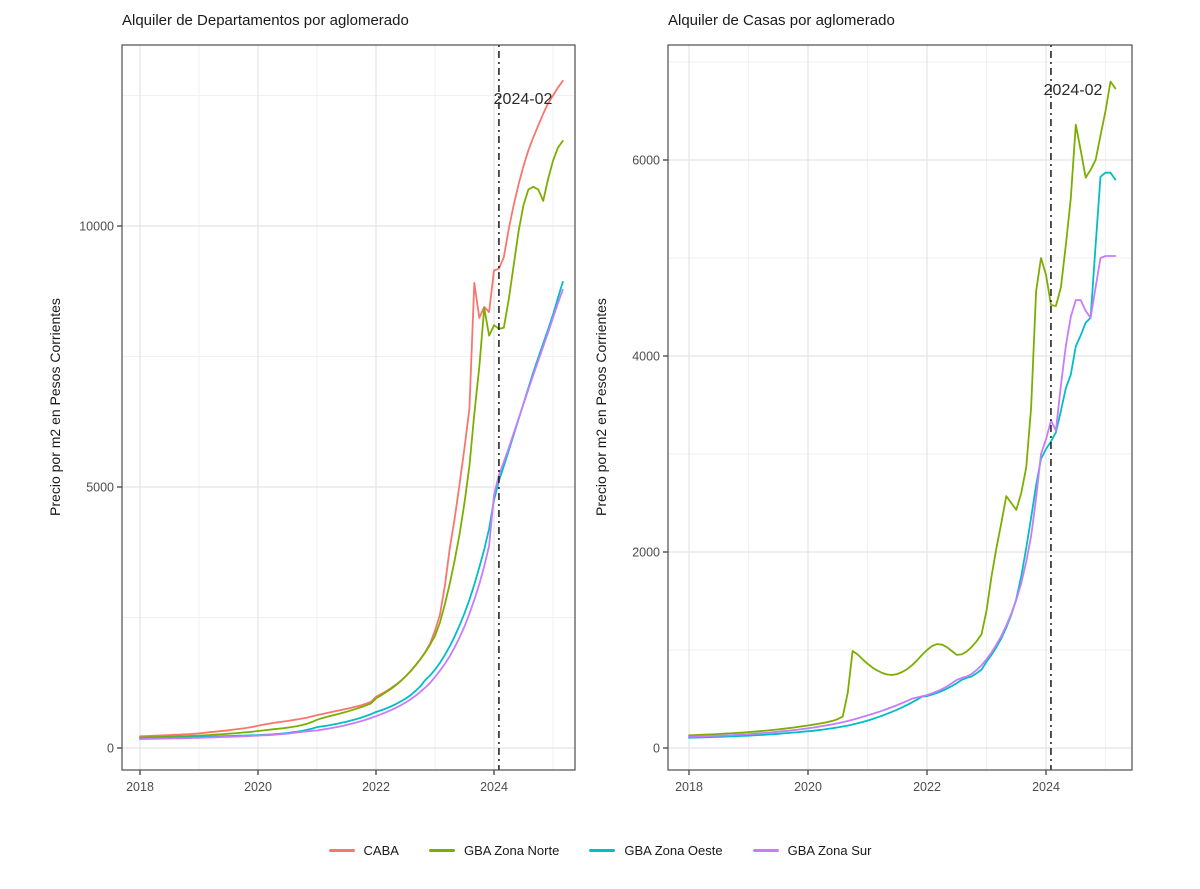 This screenshot has width=1200, height=889. I want to click on y-tick-label: 2000, so click(646, 553).